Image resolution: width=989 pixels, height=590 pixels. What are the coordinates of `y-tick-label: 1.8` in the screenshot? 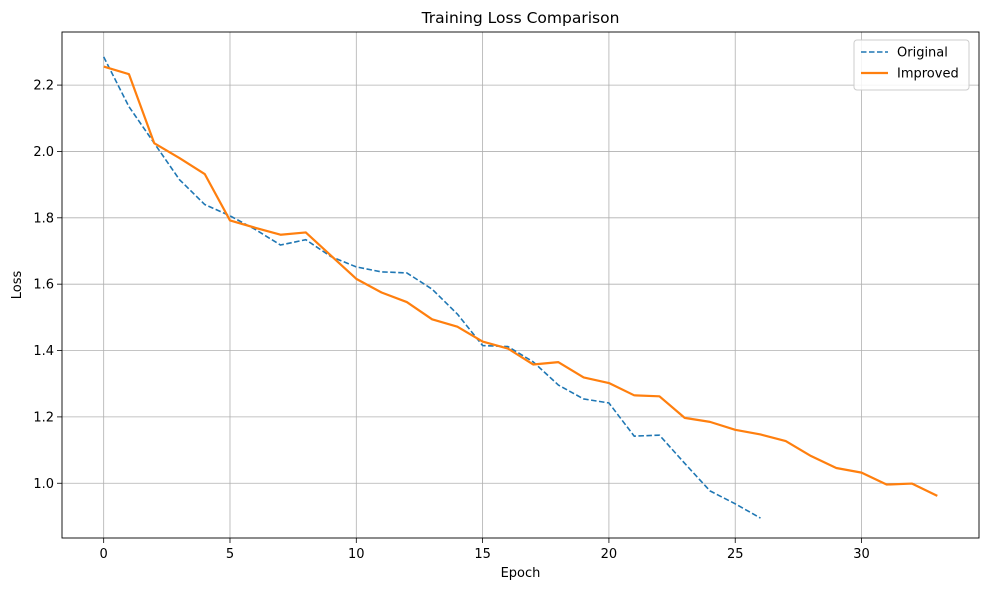 It's located at (43, 218).